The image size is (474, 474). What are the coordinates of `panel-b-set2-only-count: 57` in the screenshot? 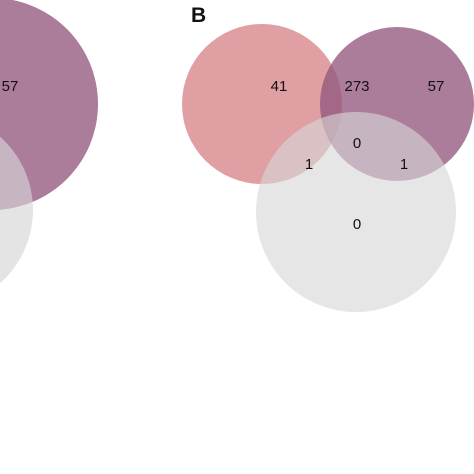 It's located at (436, 86).